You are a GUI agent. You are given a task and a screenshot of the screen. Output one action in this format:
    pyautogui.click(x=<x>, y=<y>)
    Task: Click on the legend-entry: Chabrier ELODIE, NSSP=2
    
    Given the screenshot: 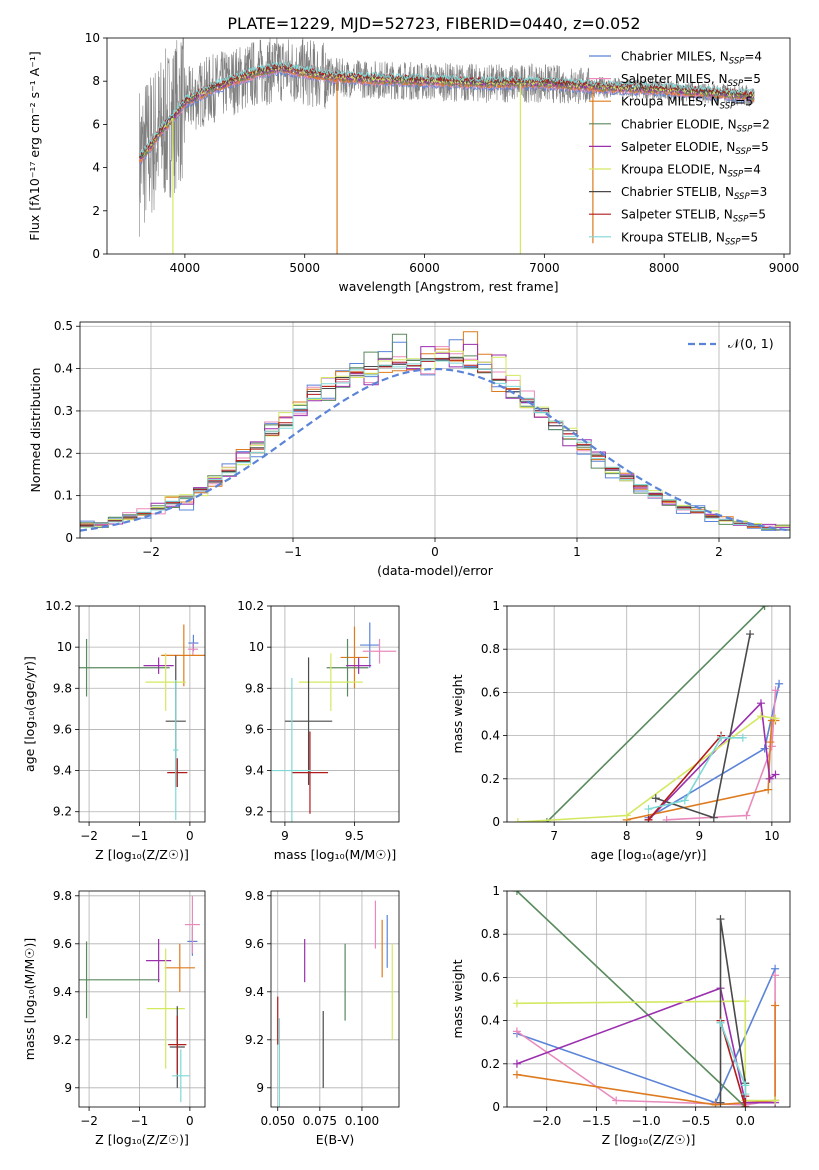 What is the action you would take?
    pyautogui.click(x=695, y=125)
    